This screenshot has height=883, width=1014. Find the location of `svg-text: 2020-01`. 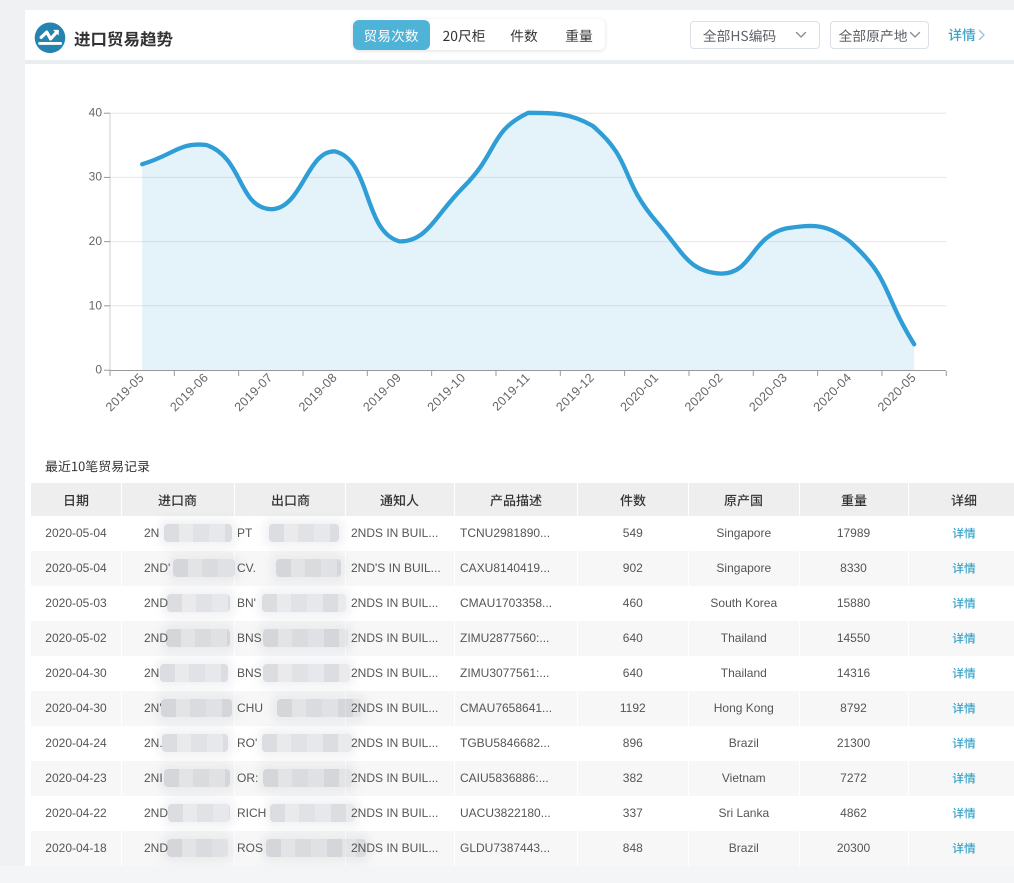

svg-text: 2020-01 is located at coordinates (640, 392).